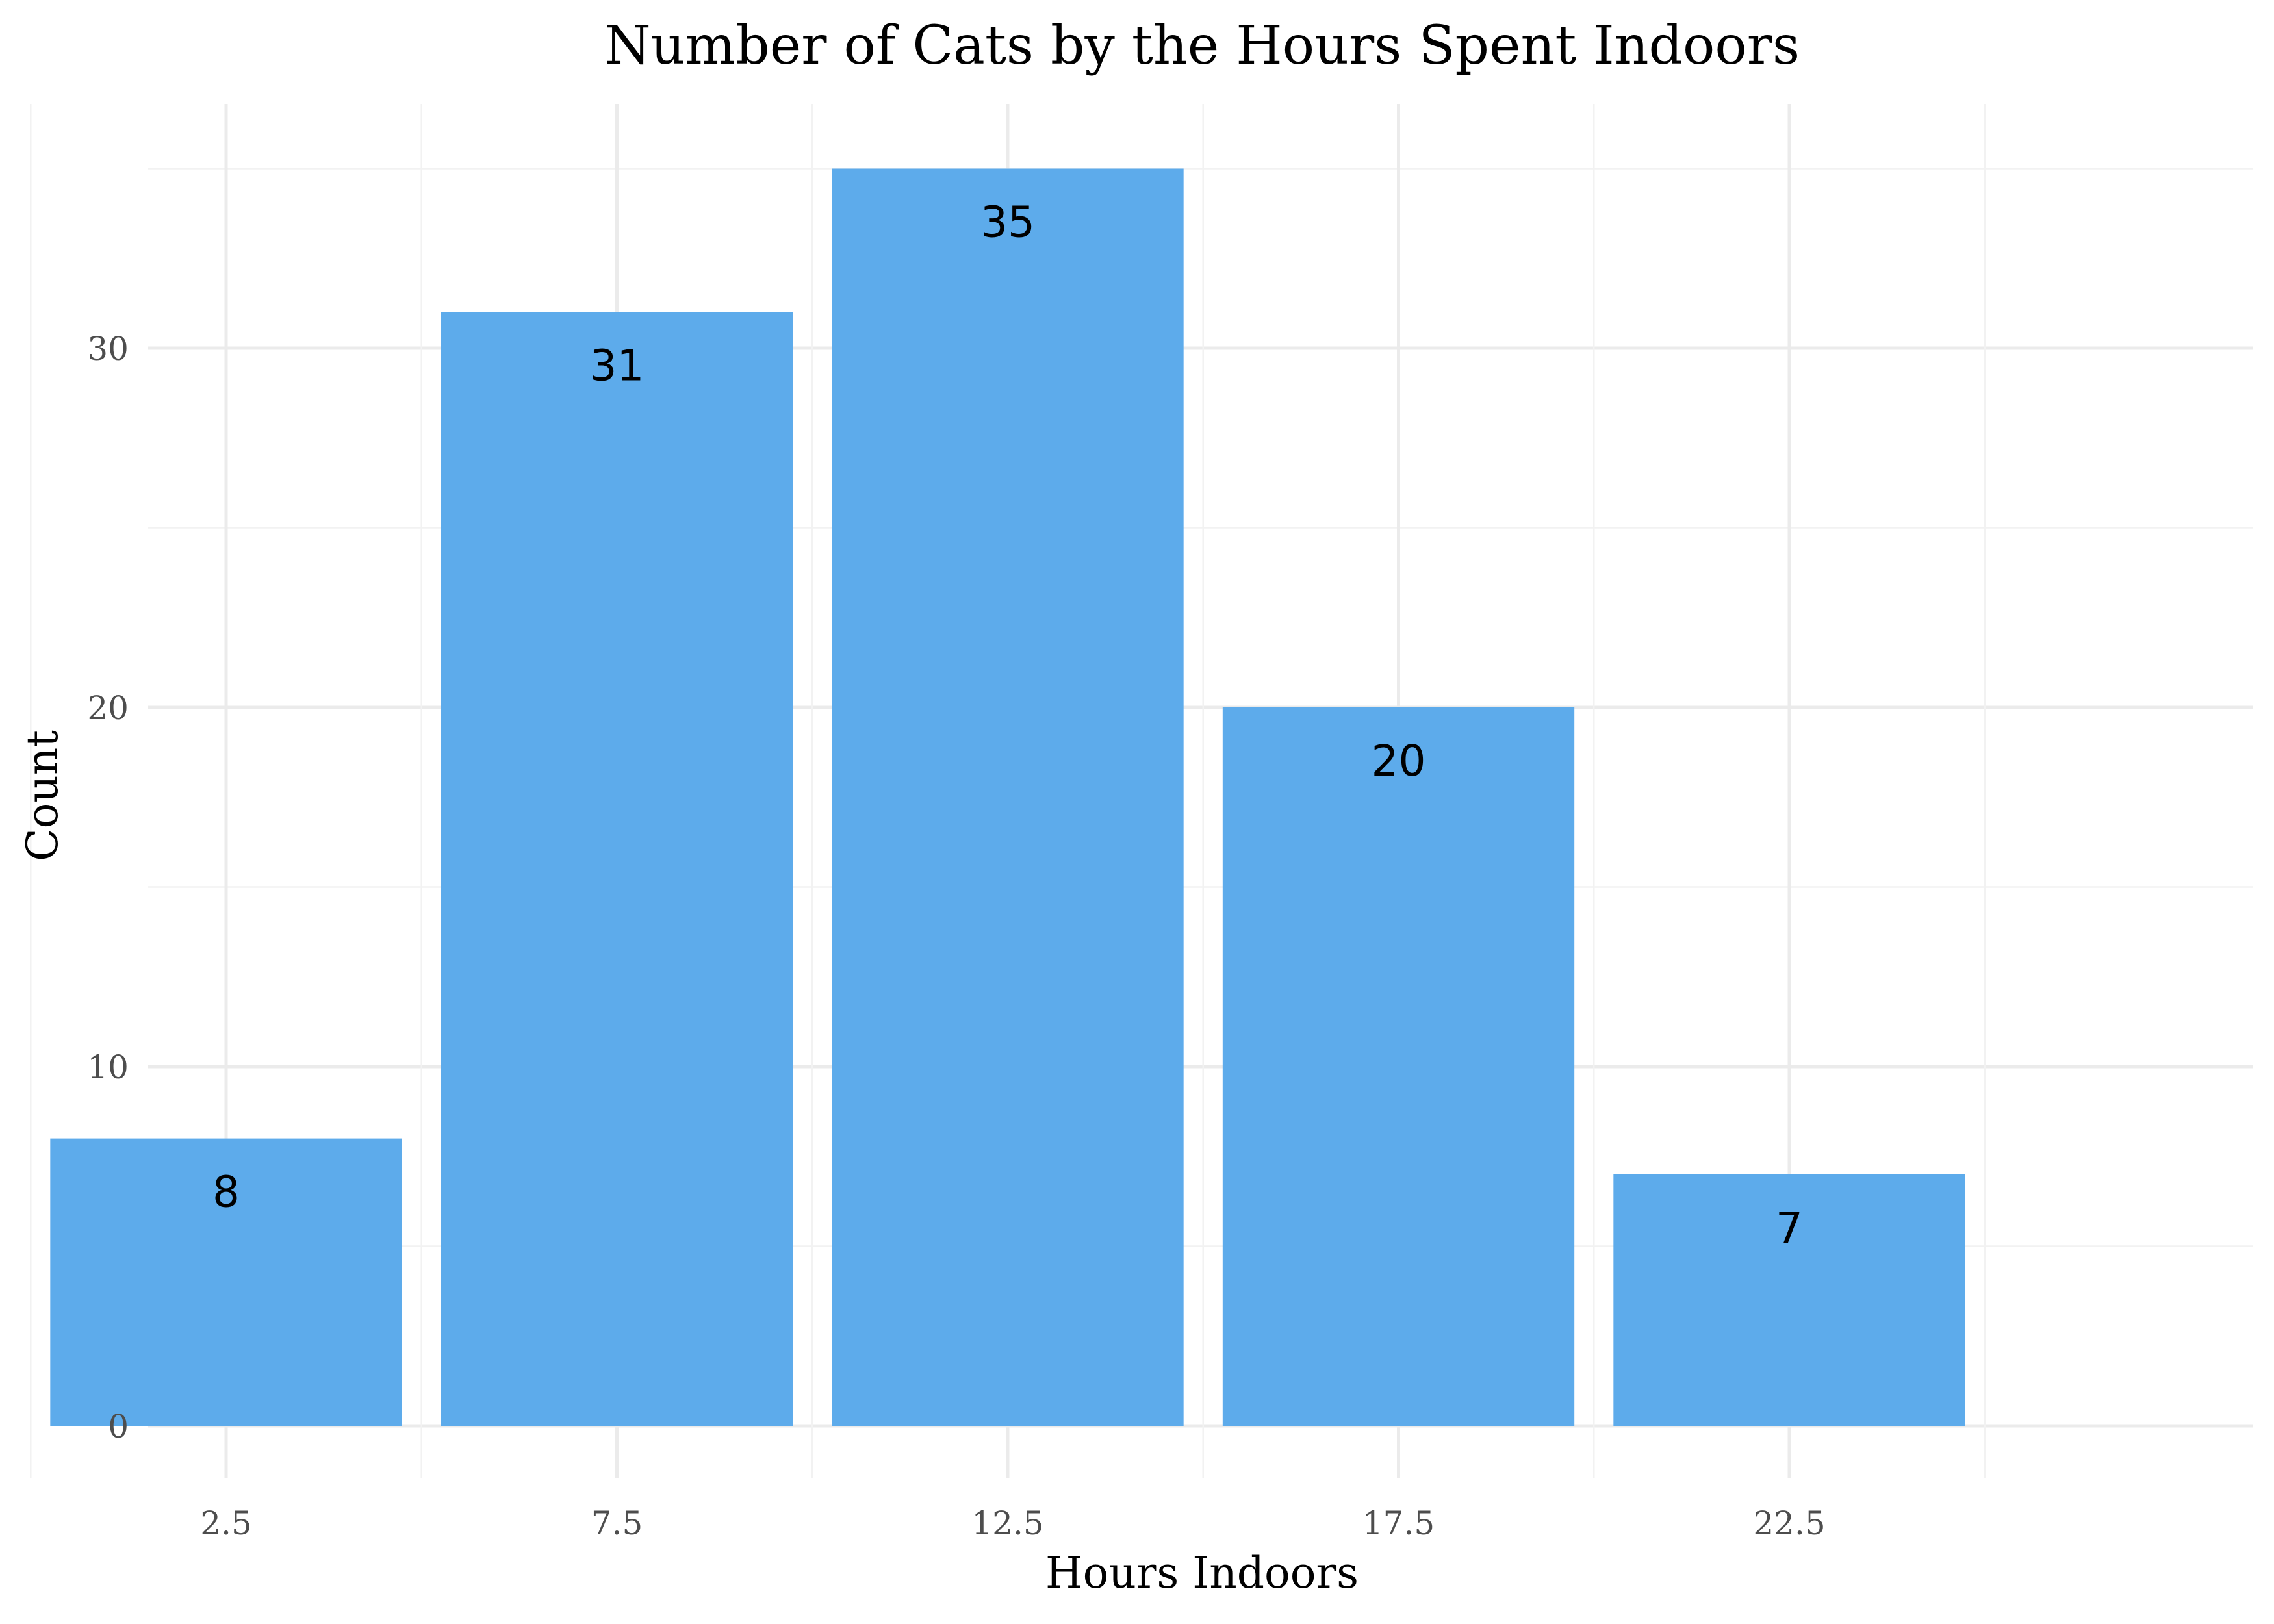 The height and width of the screenshot is (1624, 2274). What do you see at coordinates (1007, 1523) in the screenshot?
I see `x-tick-label: 12.5` at bounding box center [1007, 1523].